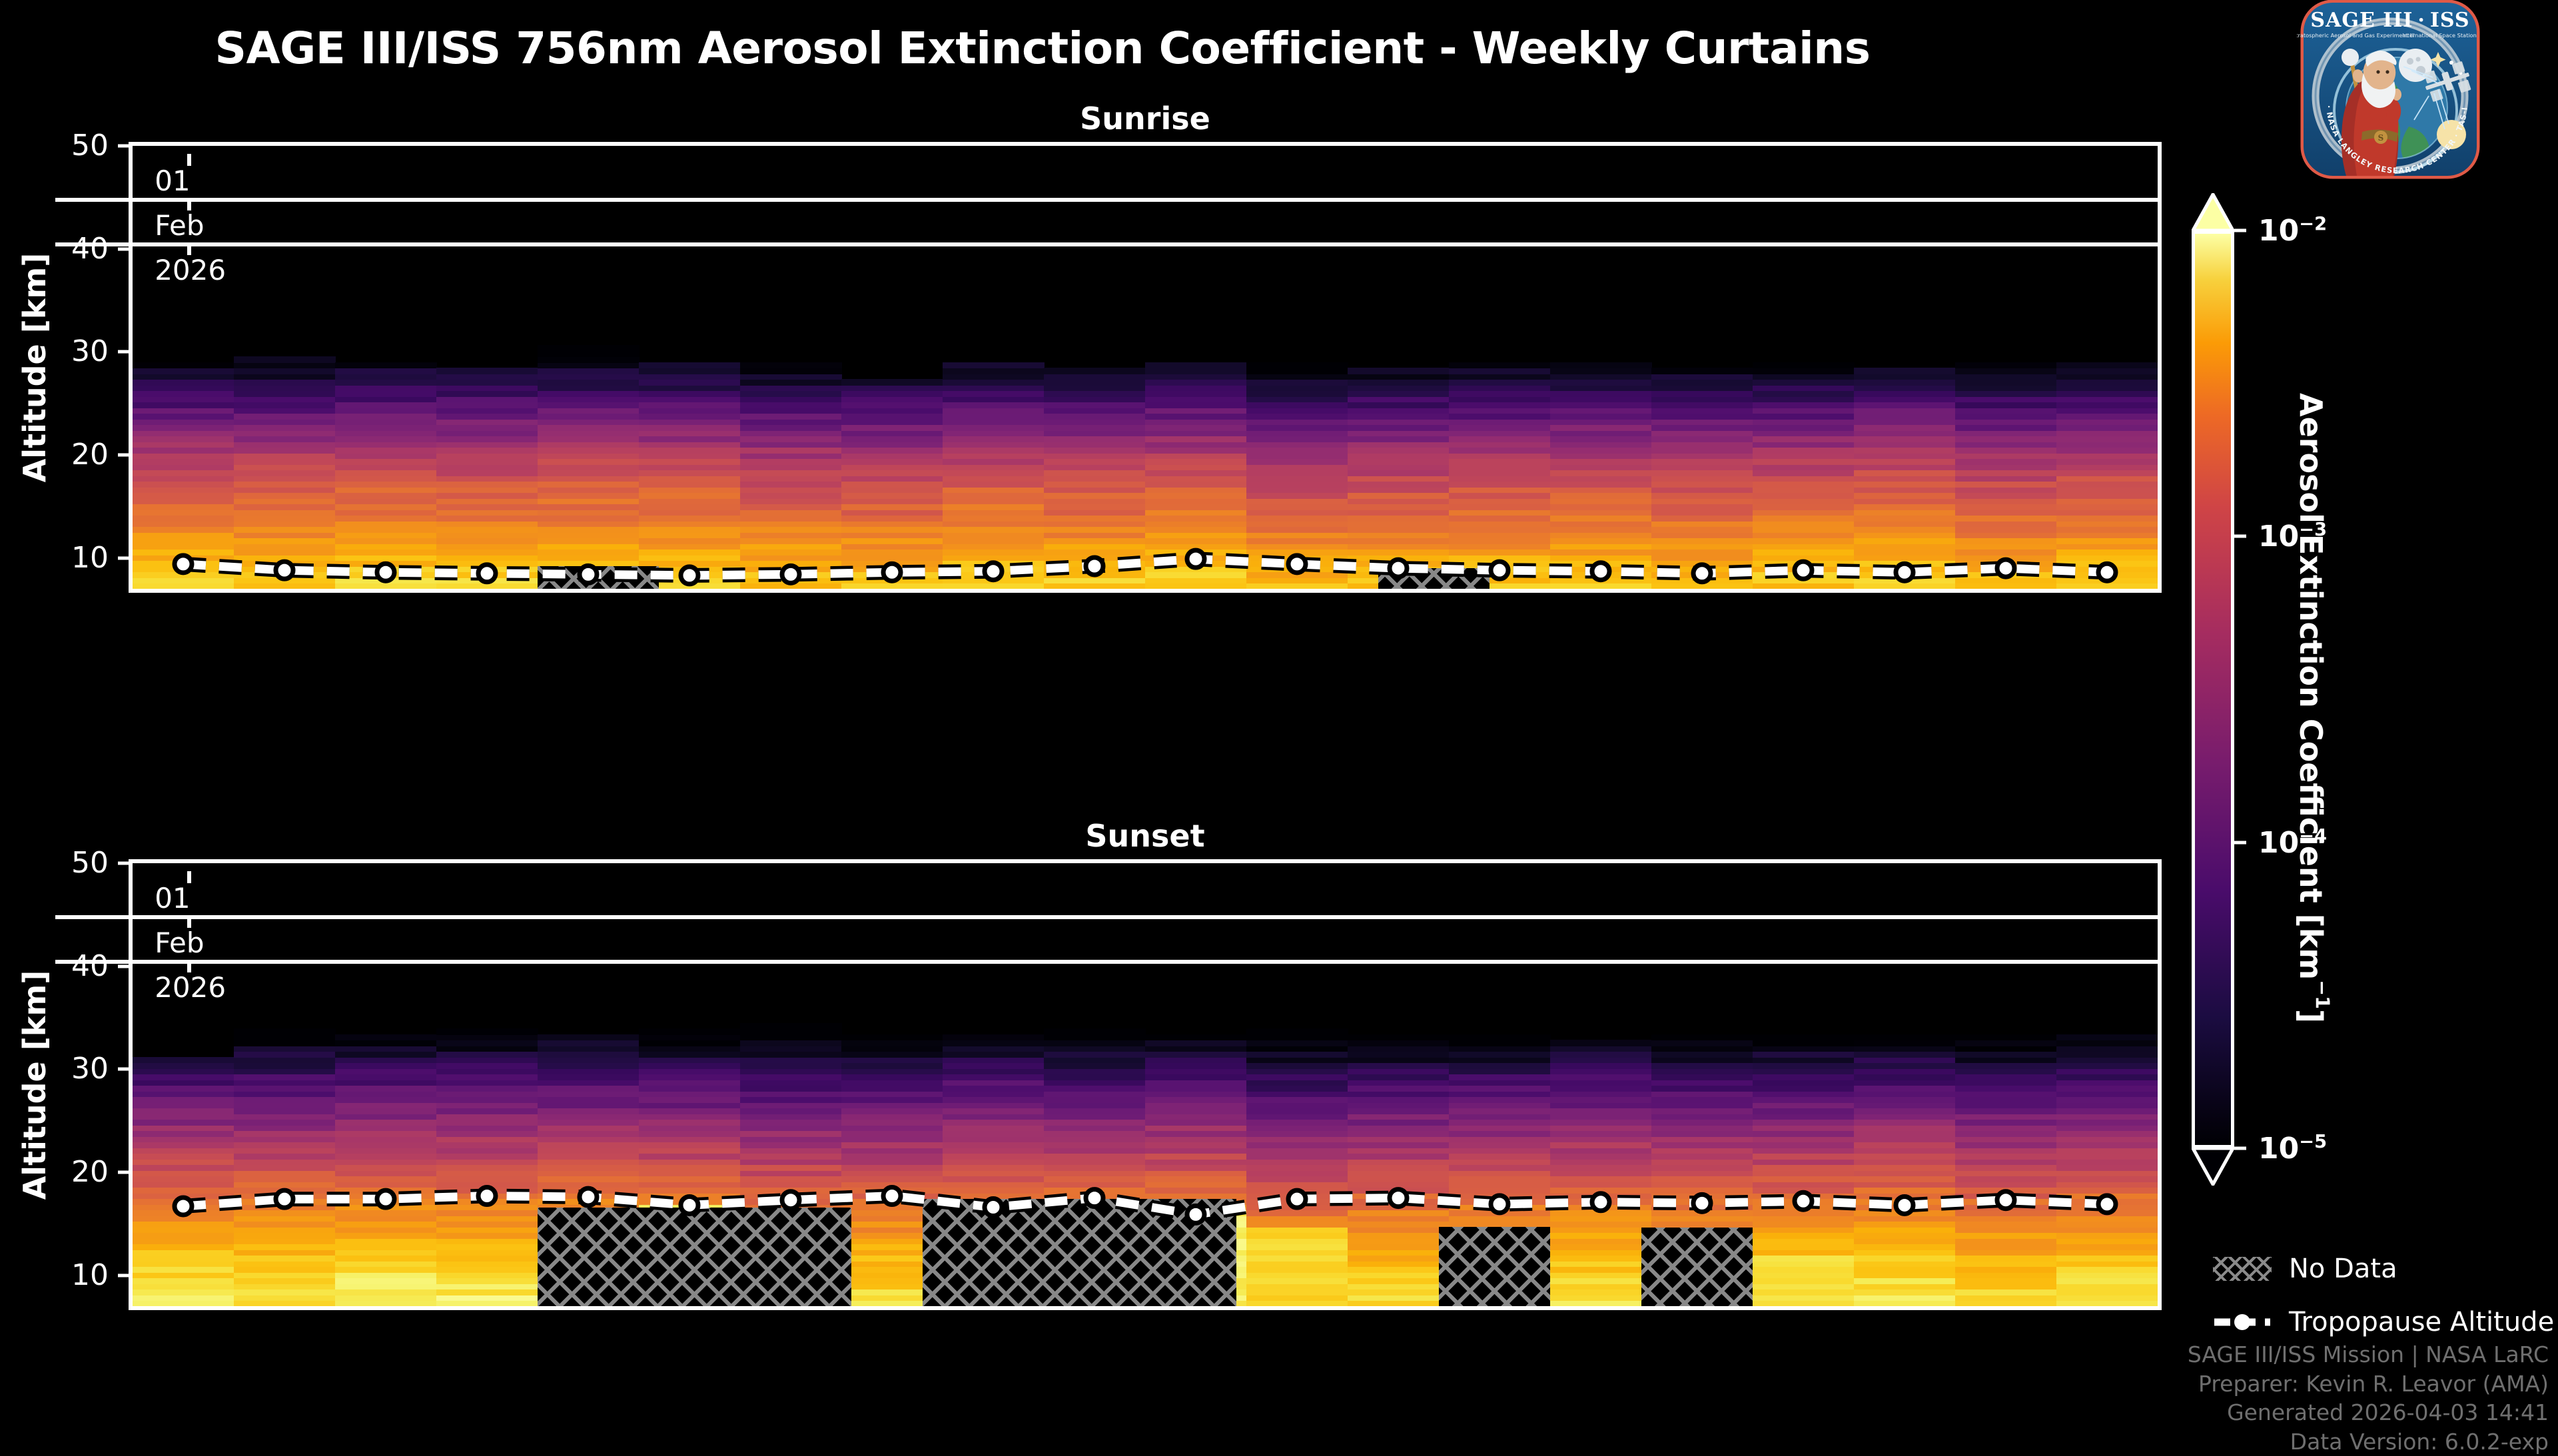 Image resolution: width=2558 pixels, height=1456 pixels. What do you see at coordinates (2293, 1148) in the screenshot?
I see `colorbar-tick-label: 10−5` at bounding box center [2293, 1148].